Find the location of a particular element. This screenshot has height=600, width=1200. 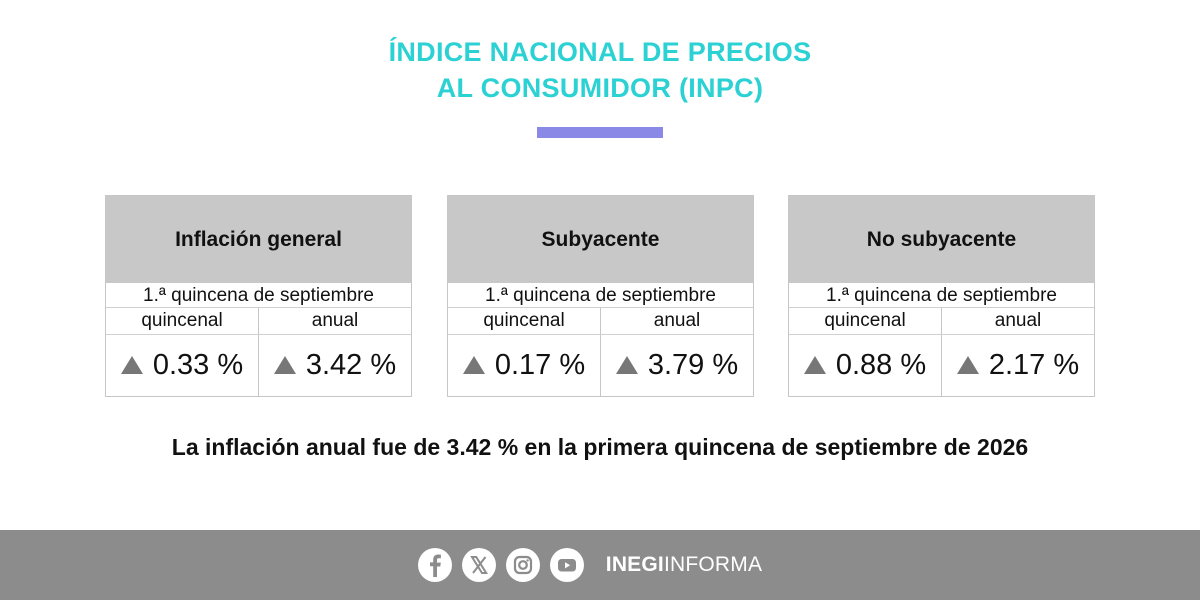

x-icon is located at coordinates (478, 565).